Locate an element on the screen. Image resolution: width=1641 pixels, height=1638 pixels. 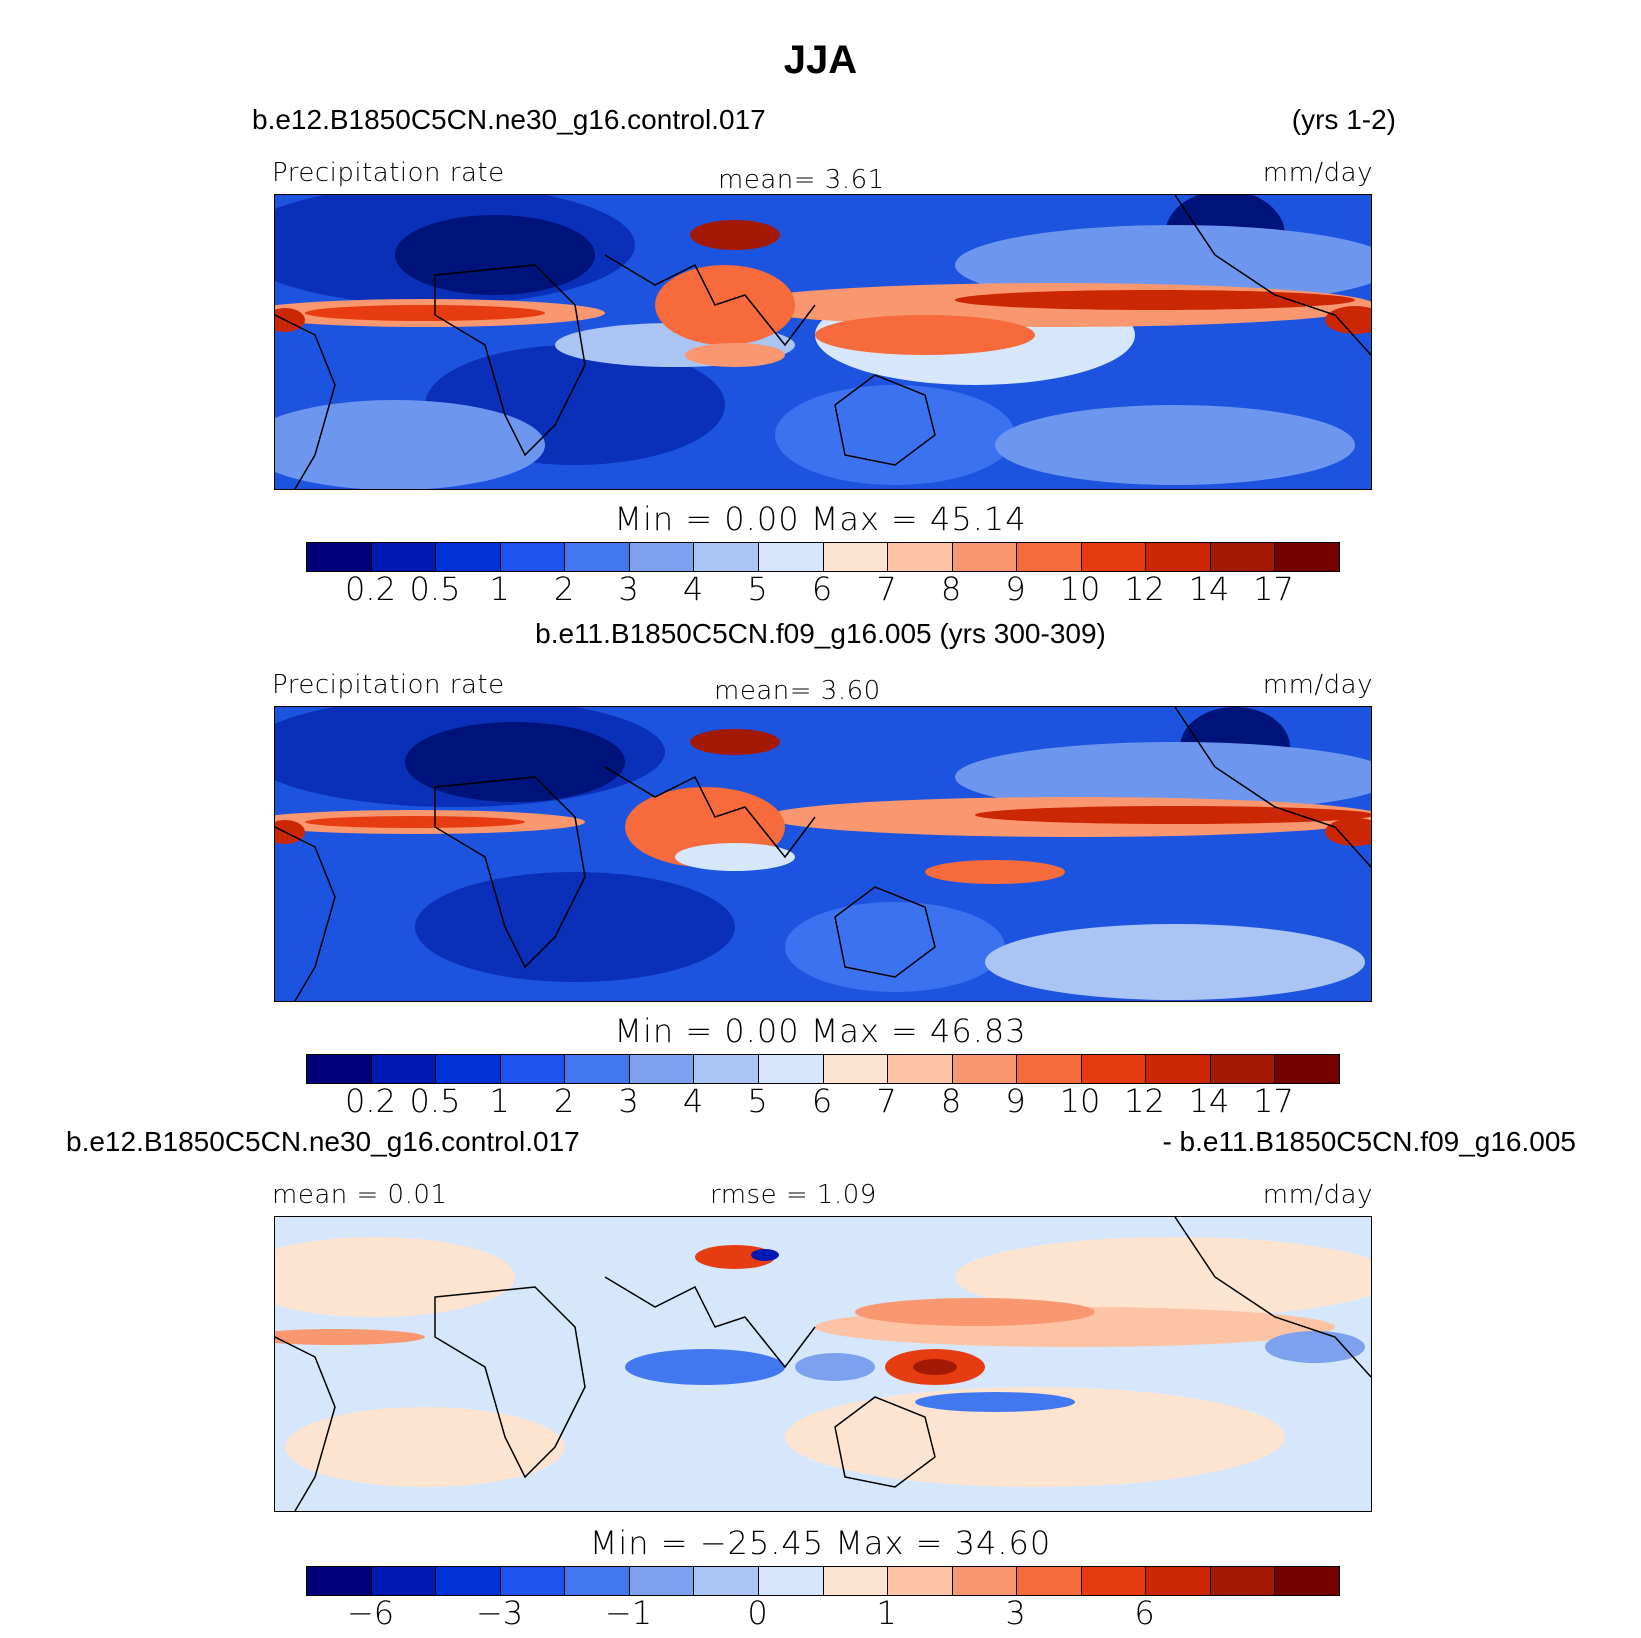
panel3-mean-label: mean = 0.01 is located at coordinates (360, 1195).